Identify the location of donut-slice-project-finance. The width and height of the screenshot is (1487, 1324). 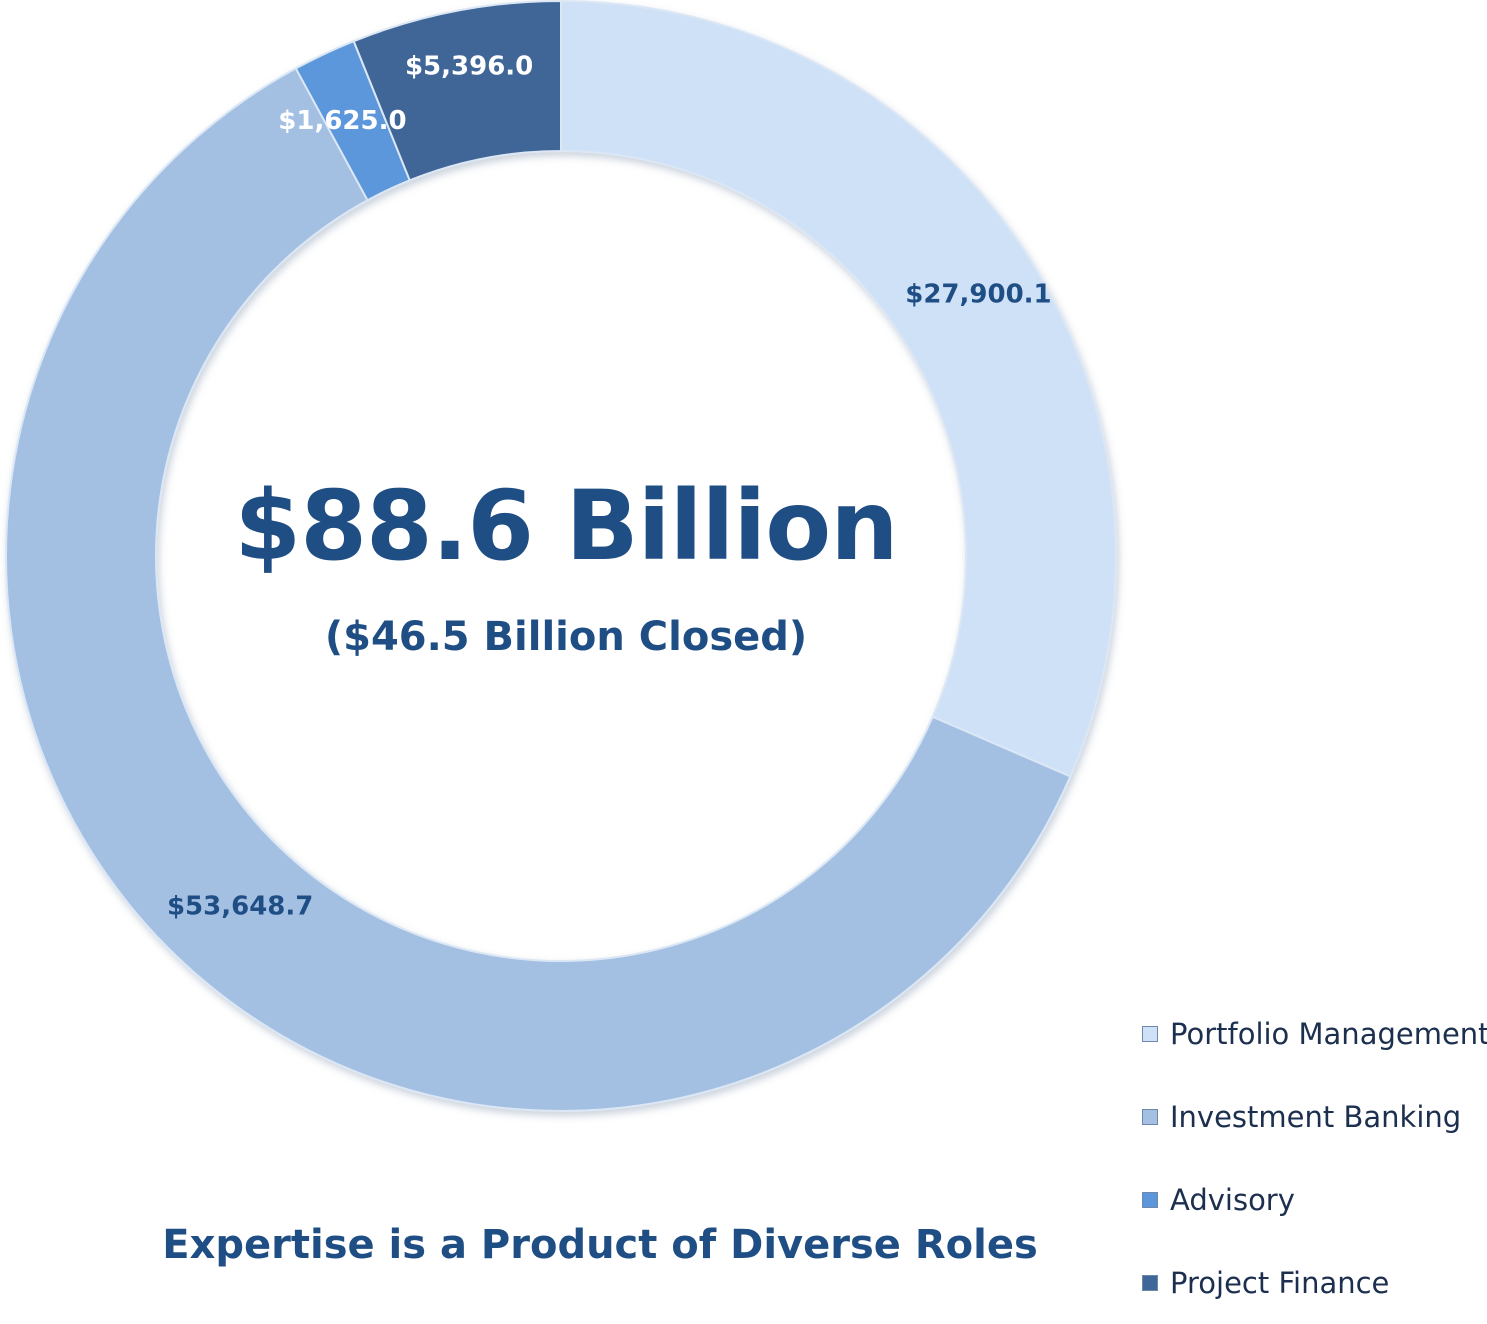
(457, 91).